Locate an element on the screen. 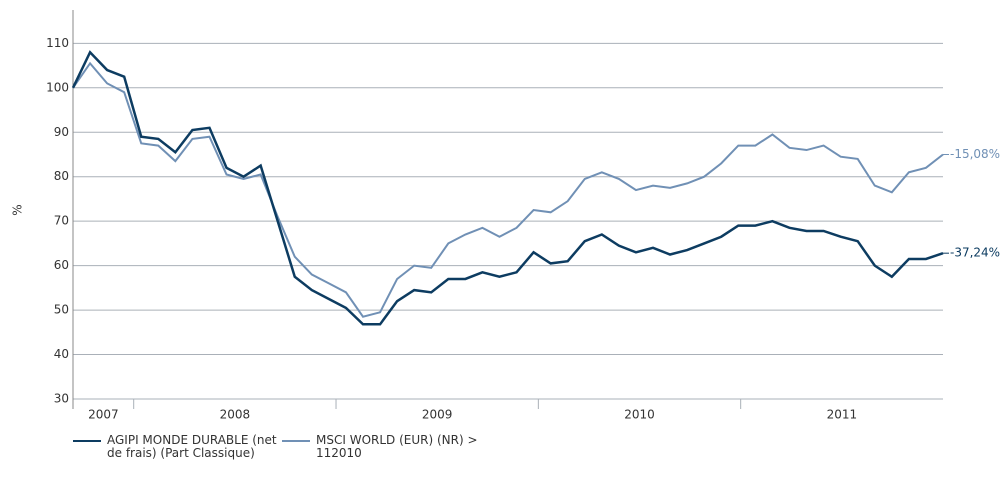 The width and height of the screenshot is (1004, 486). y-axis-label: % is located at coordinates (18, 209).